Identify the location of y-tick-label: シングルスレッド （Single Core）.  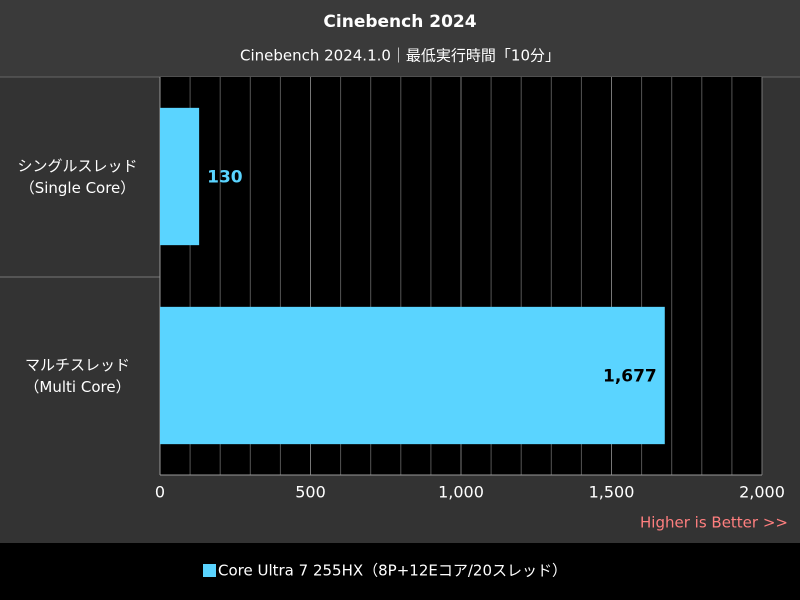
(77, 176).